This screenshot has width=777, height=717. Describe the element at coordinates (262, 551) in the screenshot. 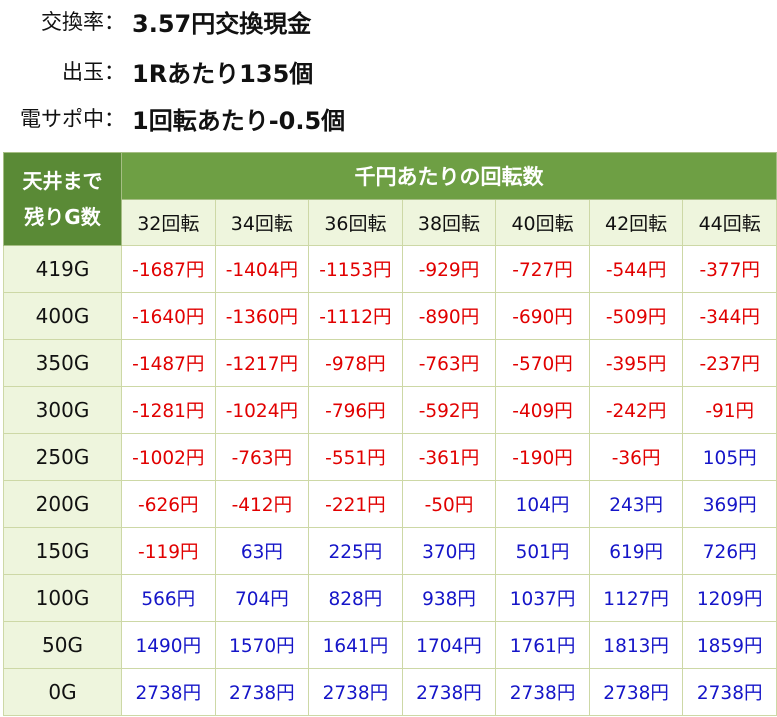

I see `expected-value-cell: 63円` at that location.